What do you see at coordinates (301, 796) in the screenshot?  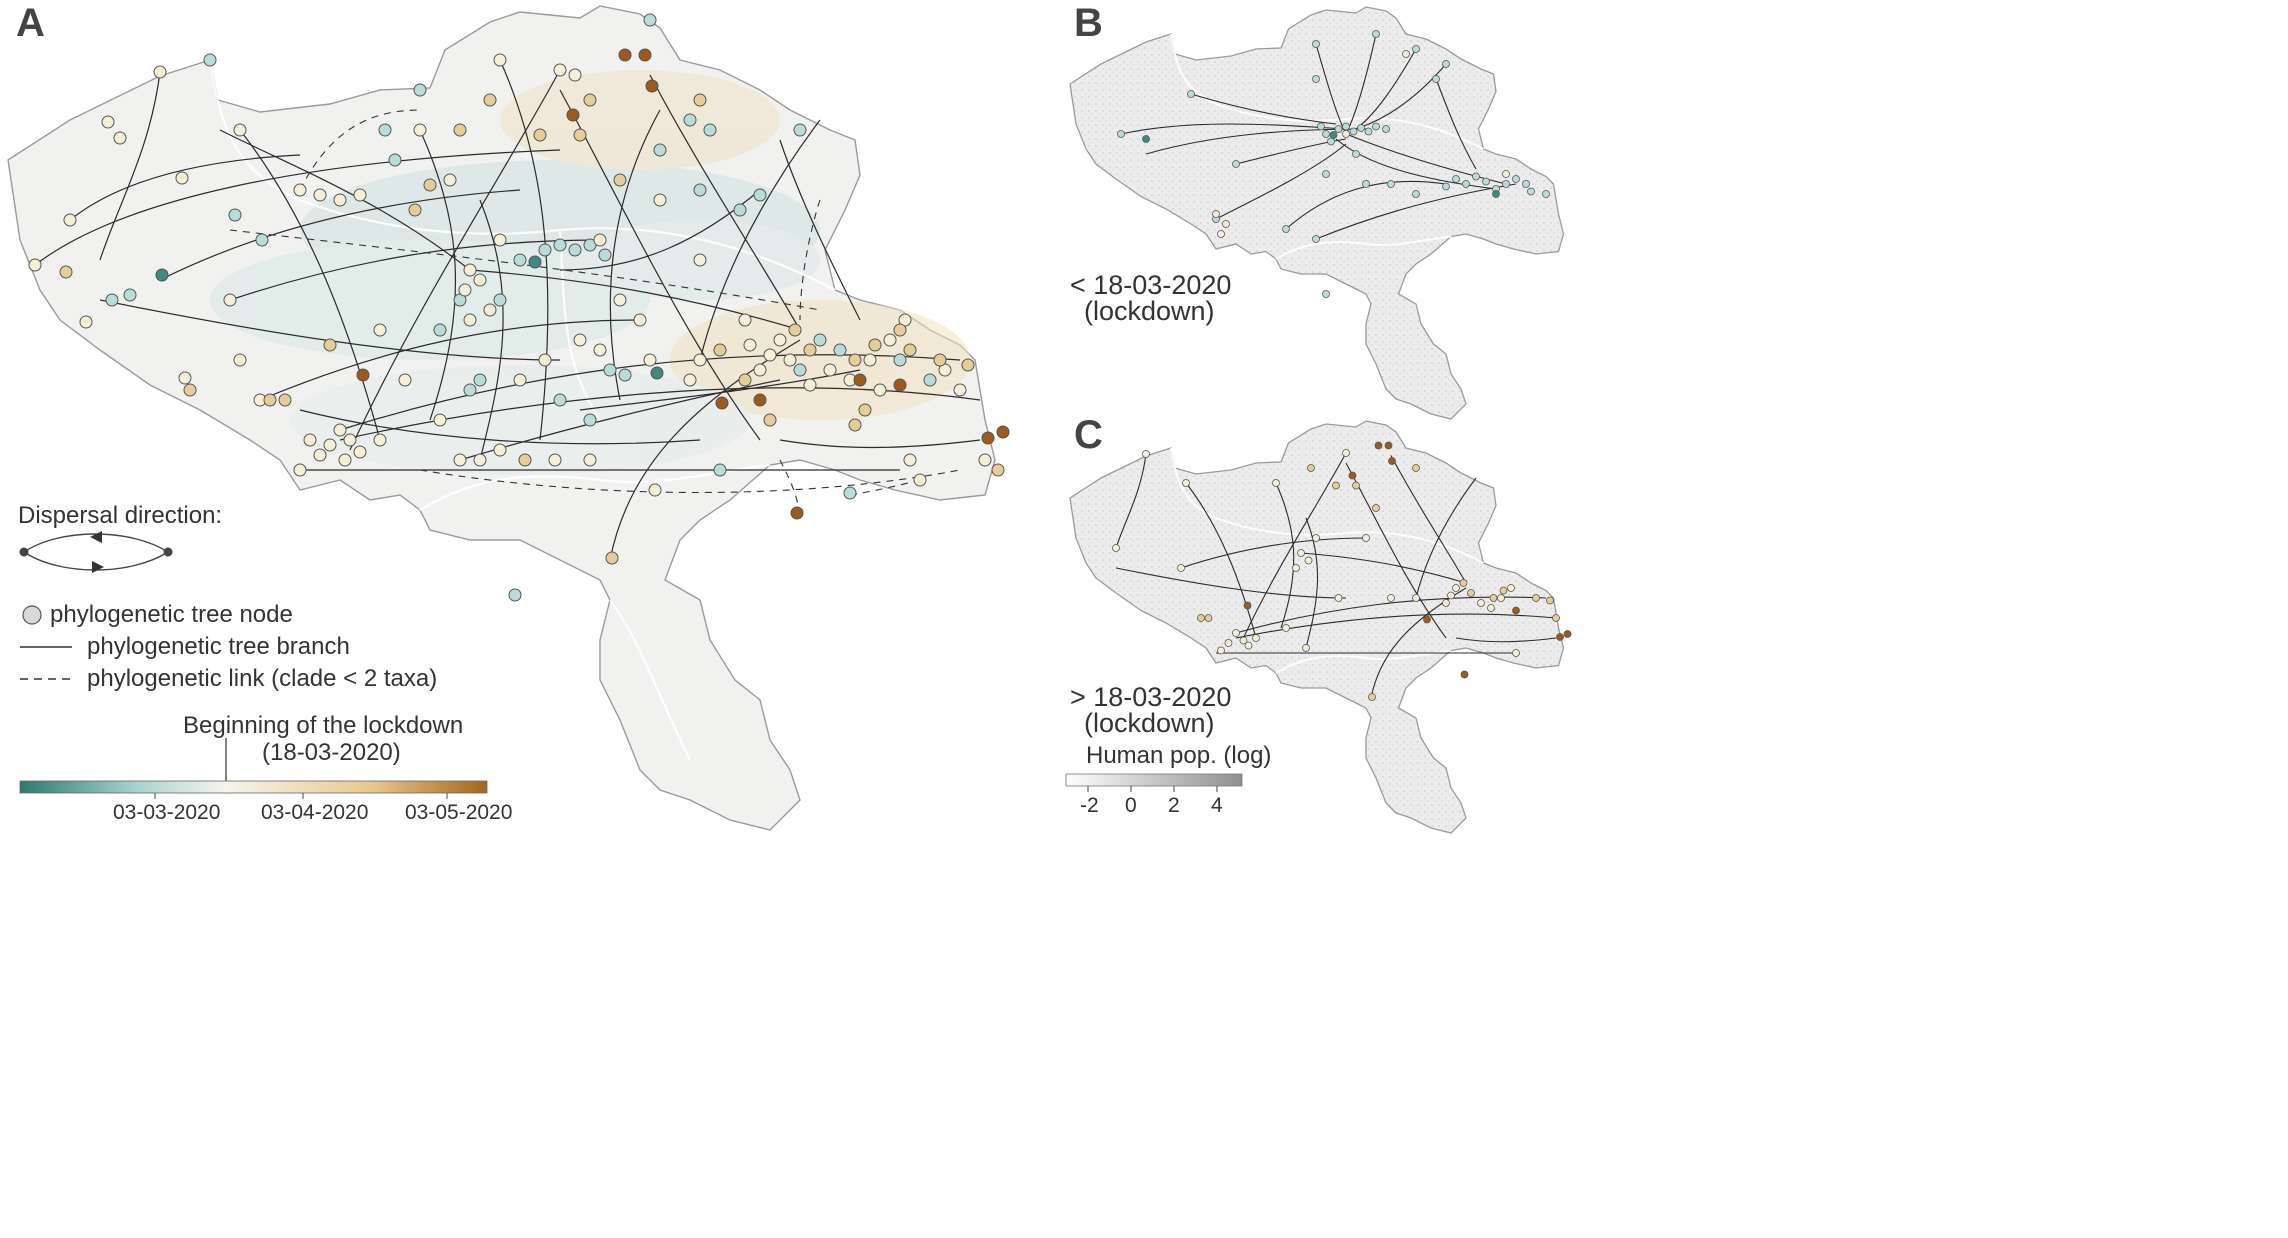 I see `time-scale-ticks` at bounding box center [301, 796].